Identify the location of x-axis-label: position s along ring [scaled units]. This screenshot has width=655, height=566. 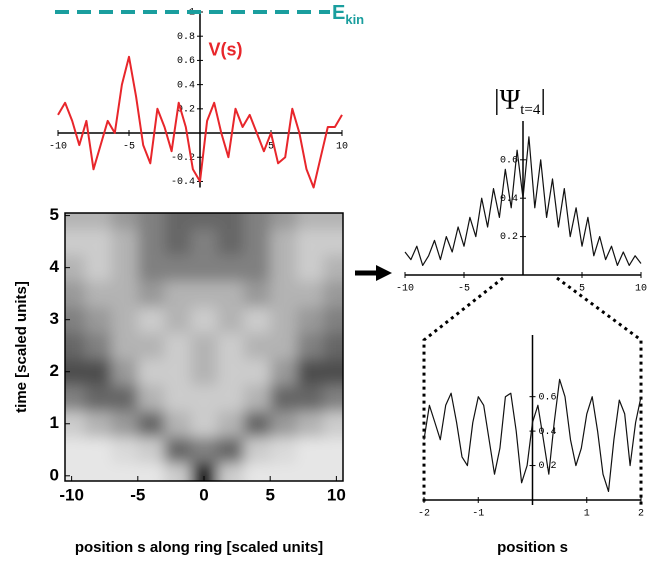
(199, 547).